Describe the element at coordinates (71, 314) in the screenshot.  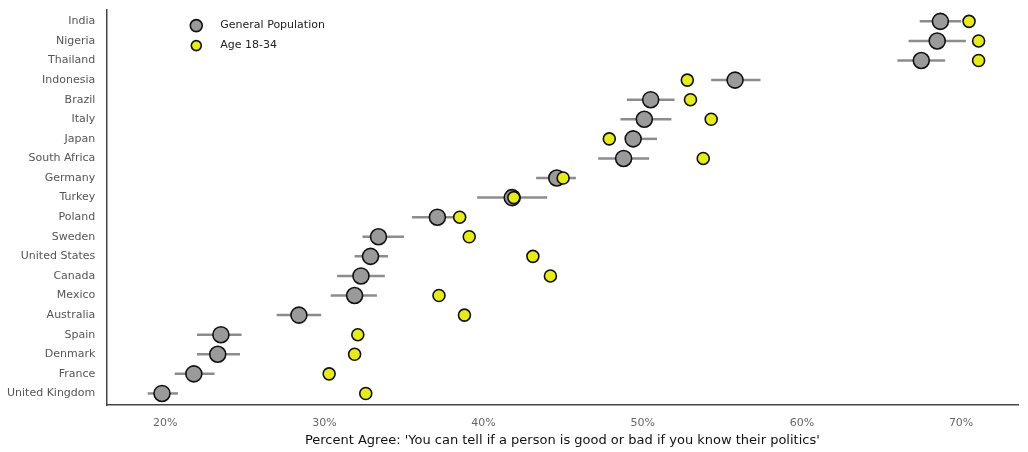
I see `y-tick-label: Australia` at that location.